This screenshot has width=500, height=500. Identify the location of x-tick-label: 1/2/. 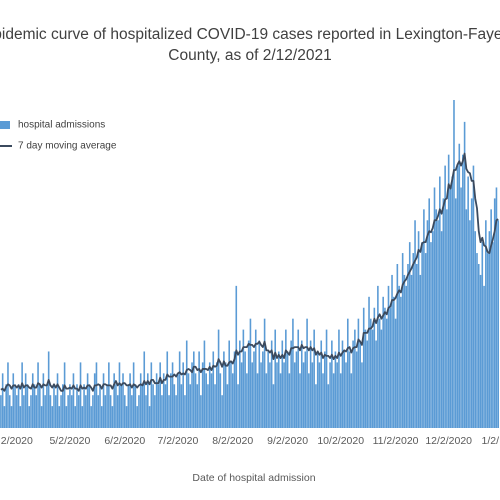
(490, 441).